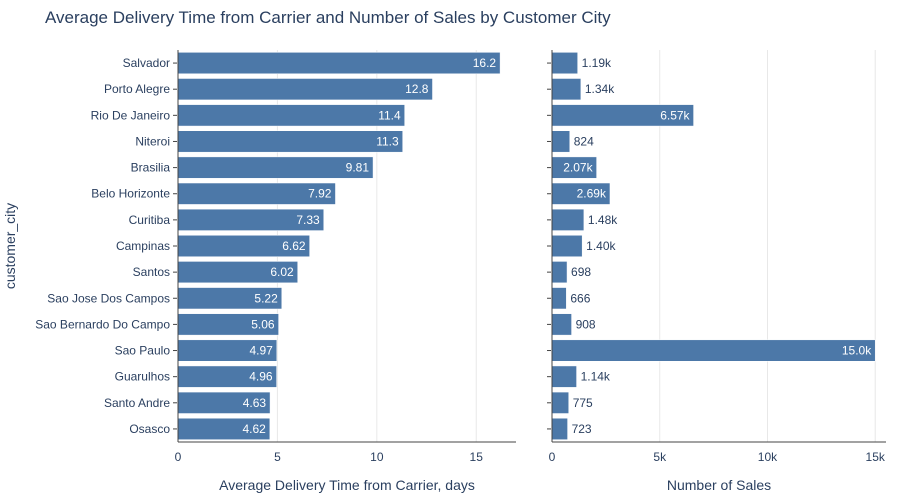  I want to click on category-label: Sao Bernardo Do Campo, so click(102, 324).